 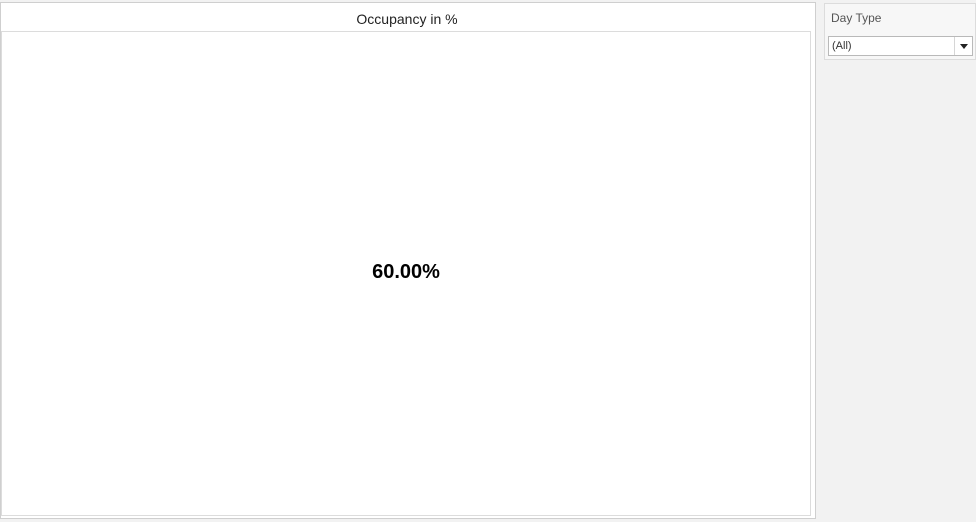 What do you see at coordinates (900, 31) in the screenshot?
I see `day-type-filter-card: Day Type (All)` at bounding box center [900, 31].